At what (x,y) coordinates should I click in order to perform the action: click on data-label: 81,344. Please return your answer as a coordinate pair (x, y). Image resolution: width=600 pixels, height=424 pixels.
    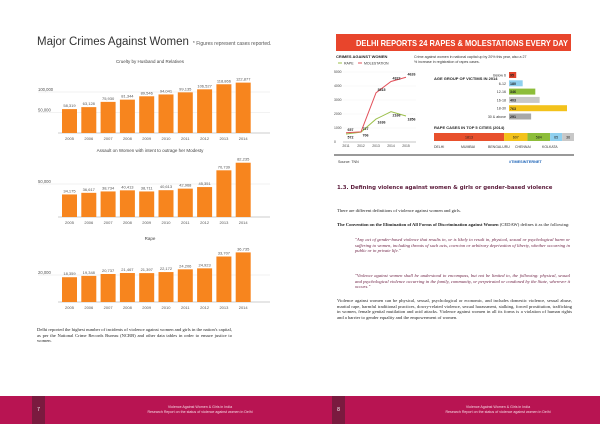
    Looking at the image, I should click on (127, 96).